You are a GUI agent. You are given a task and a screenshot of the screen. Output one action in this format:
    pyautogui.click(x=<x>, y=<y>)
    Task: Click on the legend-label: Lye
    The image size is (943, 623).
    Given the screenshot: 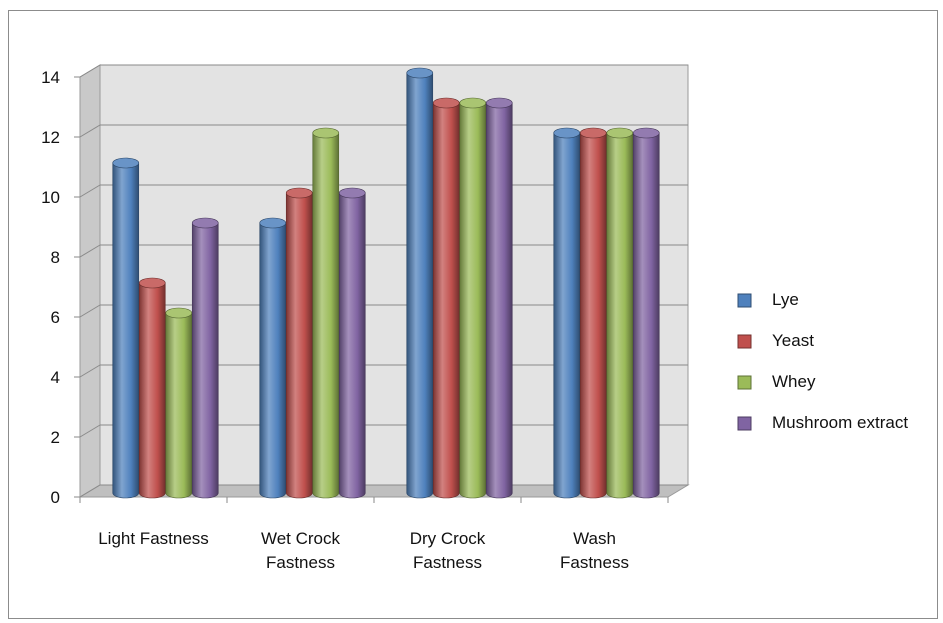 What is the action you would take?
    pyautogui.click(x=785, y=299)
    